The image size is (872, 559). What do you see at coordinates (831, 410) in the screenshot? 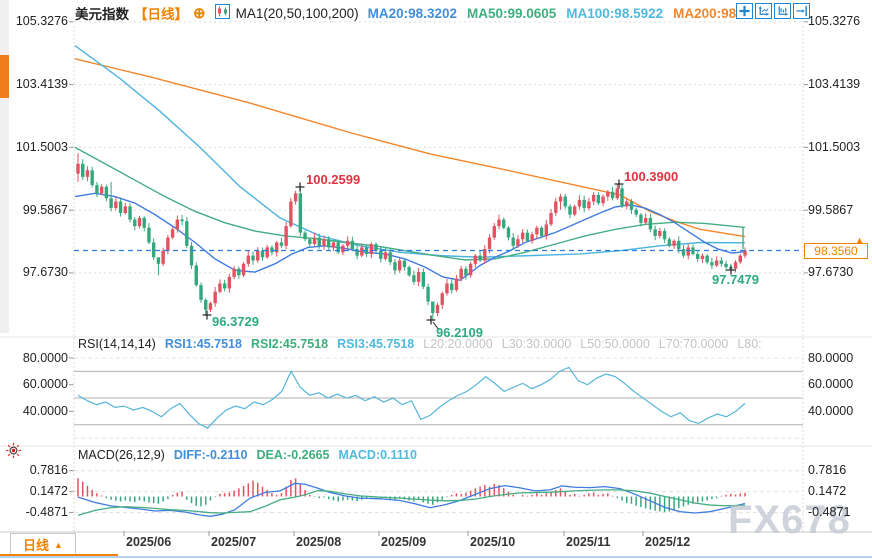
I see `rsi-axis-label-right: 40.0000` at bounding box center [831, 410].